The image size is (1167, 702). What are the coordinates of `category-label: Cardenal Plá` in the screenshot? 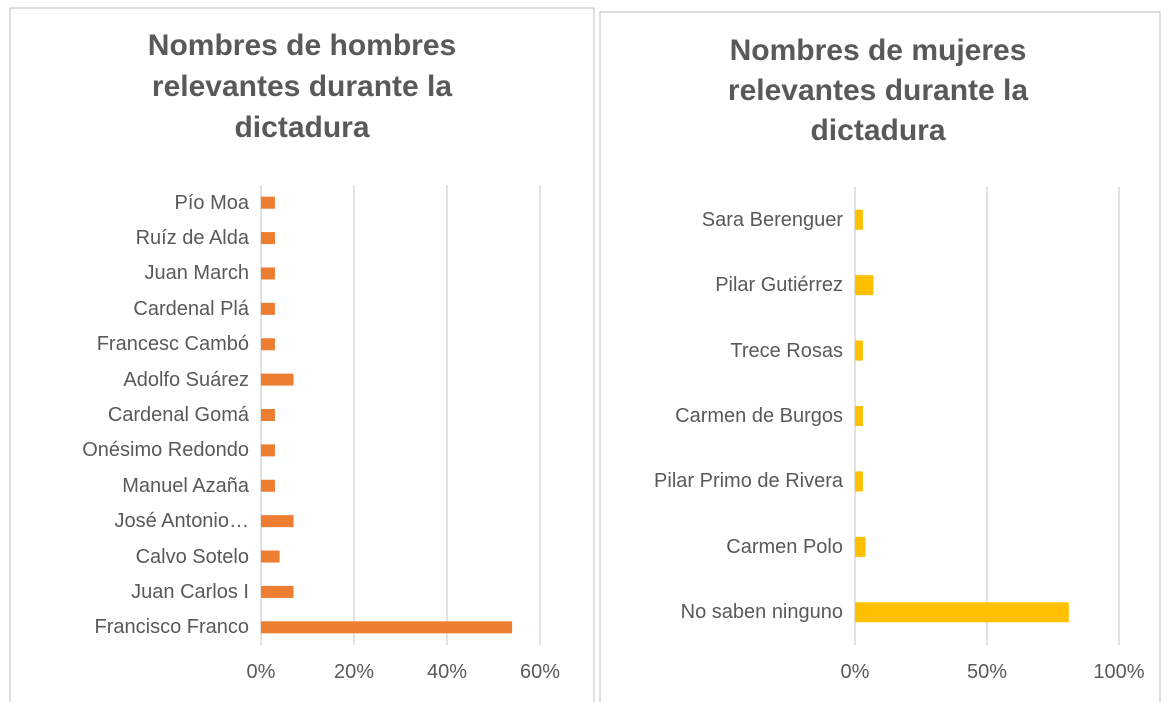 It's located at (191, 308).